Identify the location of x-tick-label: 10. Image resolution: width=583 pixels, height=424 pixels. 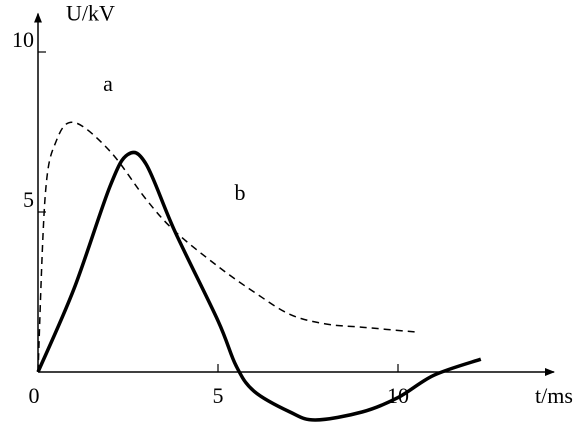
(398, 395).